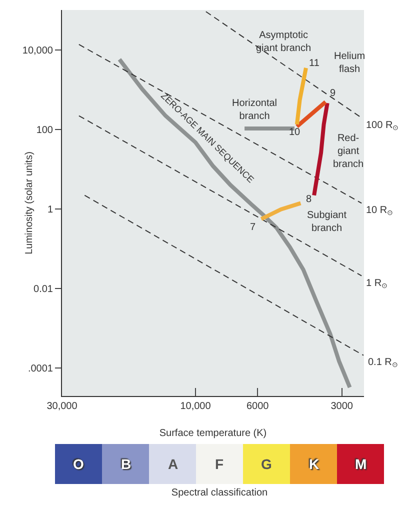 This screenshot has width=404, height=512. I want to click on y-tick-label: 1, so click(50, 210).